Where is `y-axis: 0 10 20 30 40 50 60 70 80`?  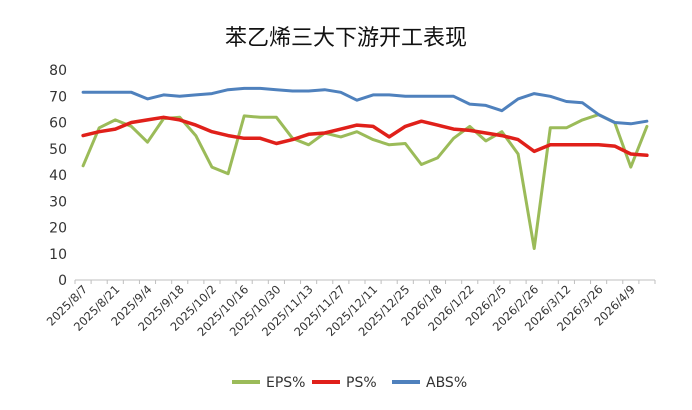
y-axis: 0 10 20 30 40 50 60 70 80 is located at coordinates (58, 176).